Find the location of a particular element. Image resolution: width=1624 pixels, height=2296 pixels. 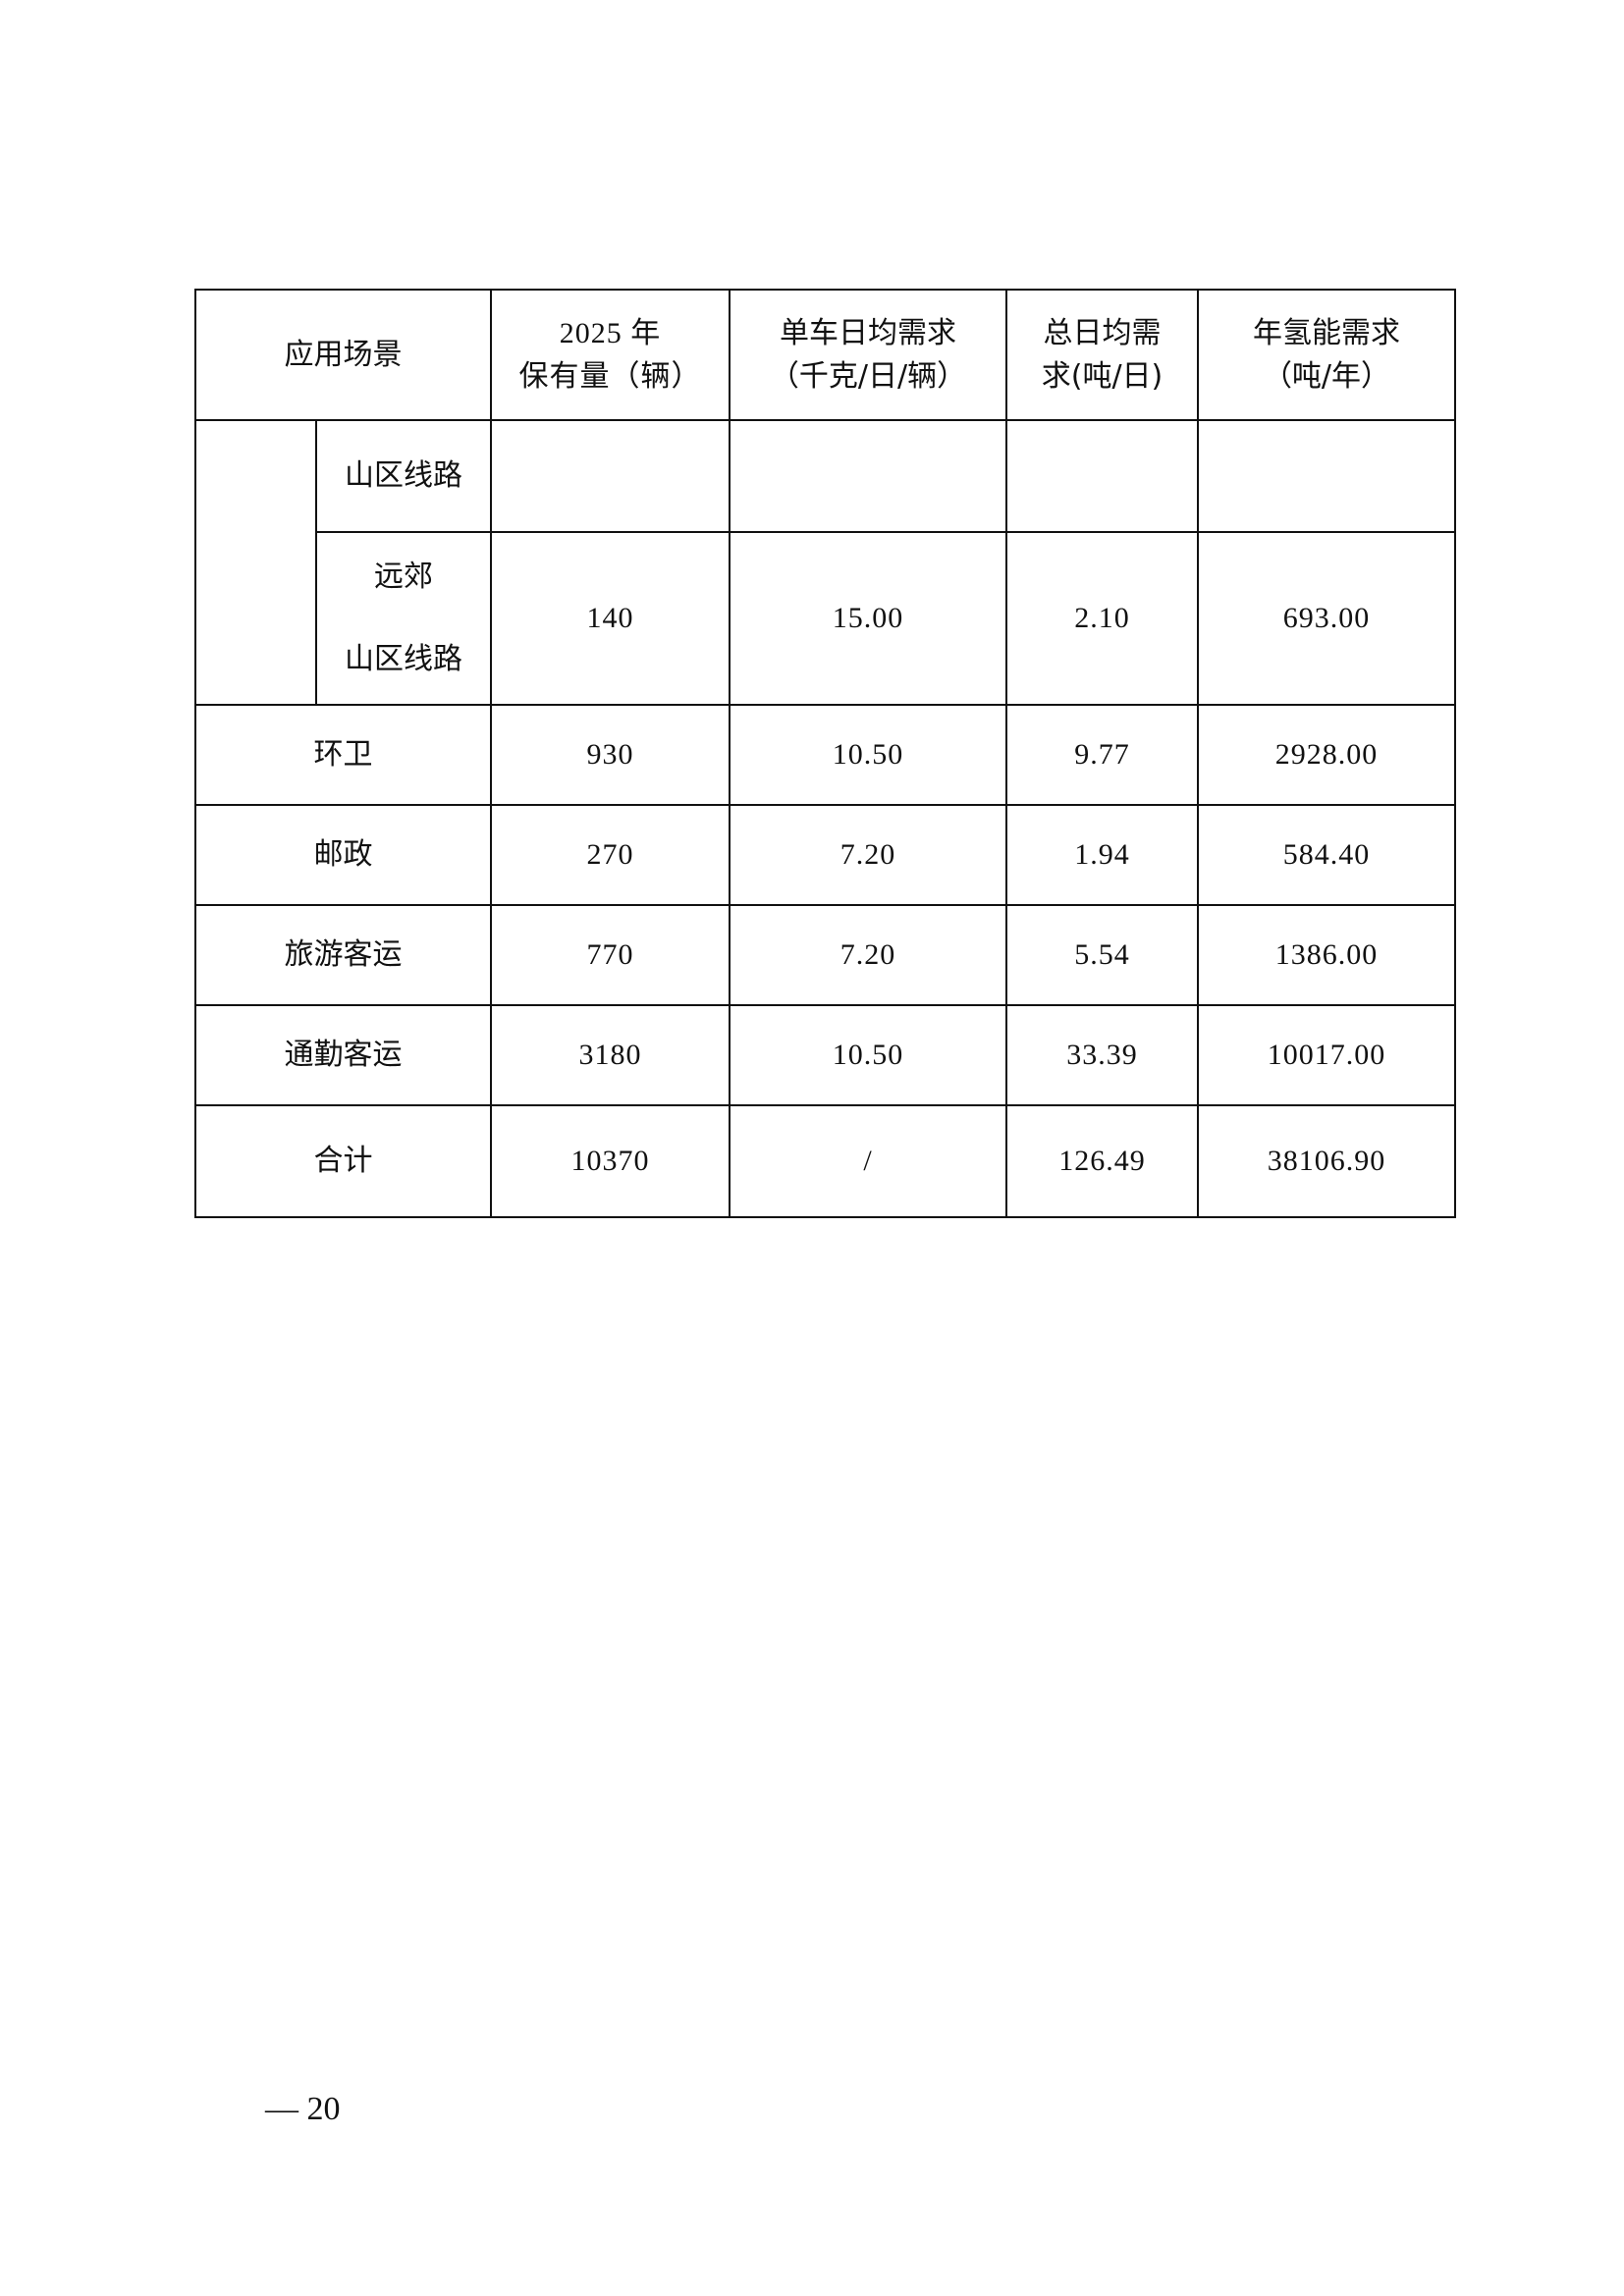

cell-per-vehicle: / is located at coordinates (868, 1161).